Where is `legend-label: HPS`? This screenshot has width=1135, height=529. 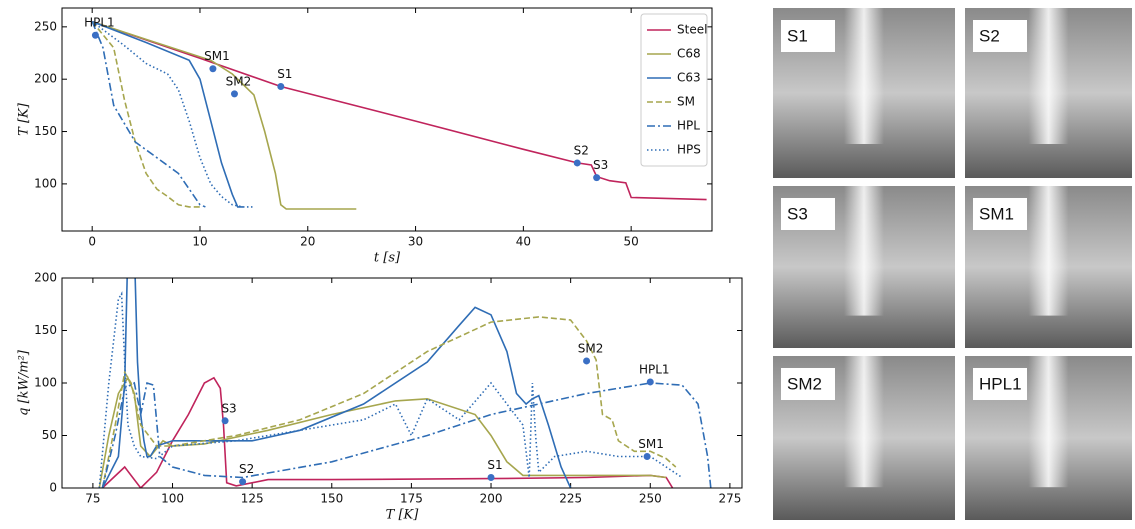
legend-label: HPS is located at coordinates (689, 150).